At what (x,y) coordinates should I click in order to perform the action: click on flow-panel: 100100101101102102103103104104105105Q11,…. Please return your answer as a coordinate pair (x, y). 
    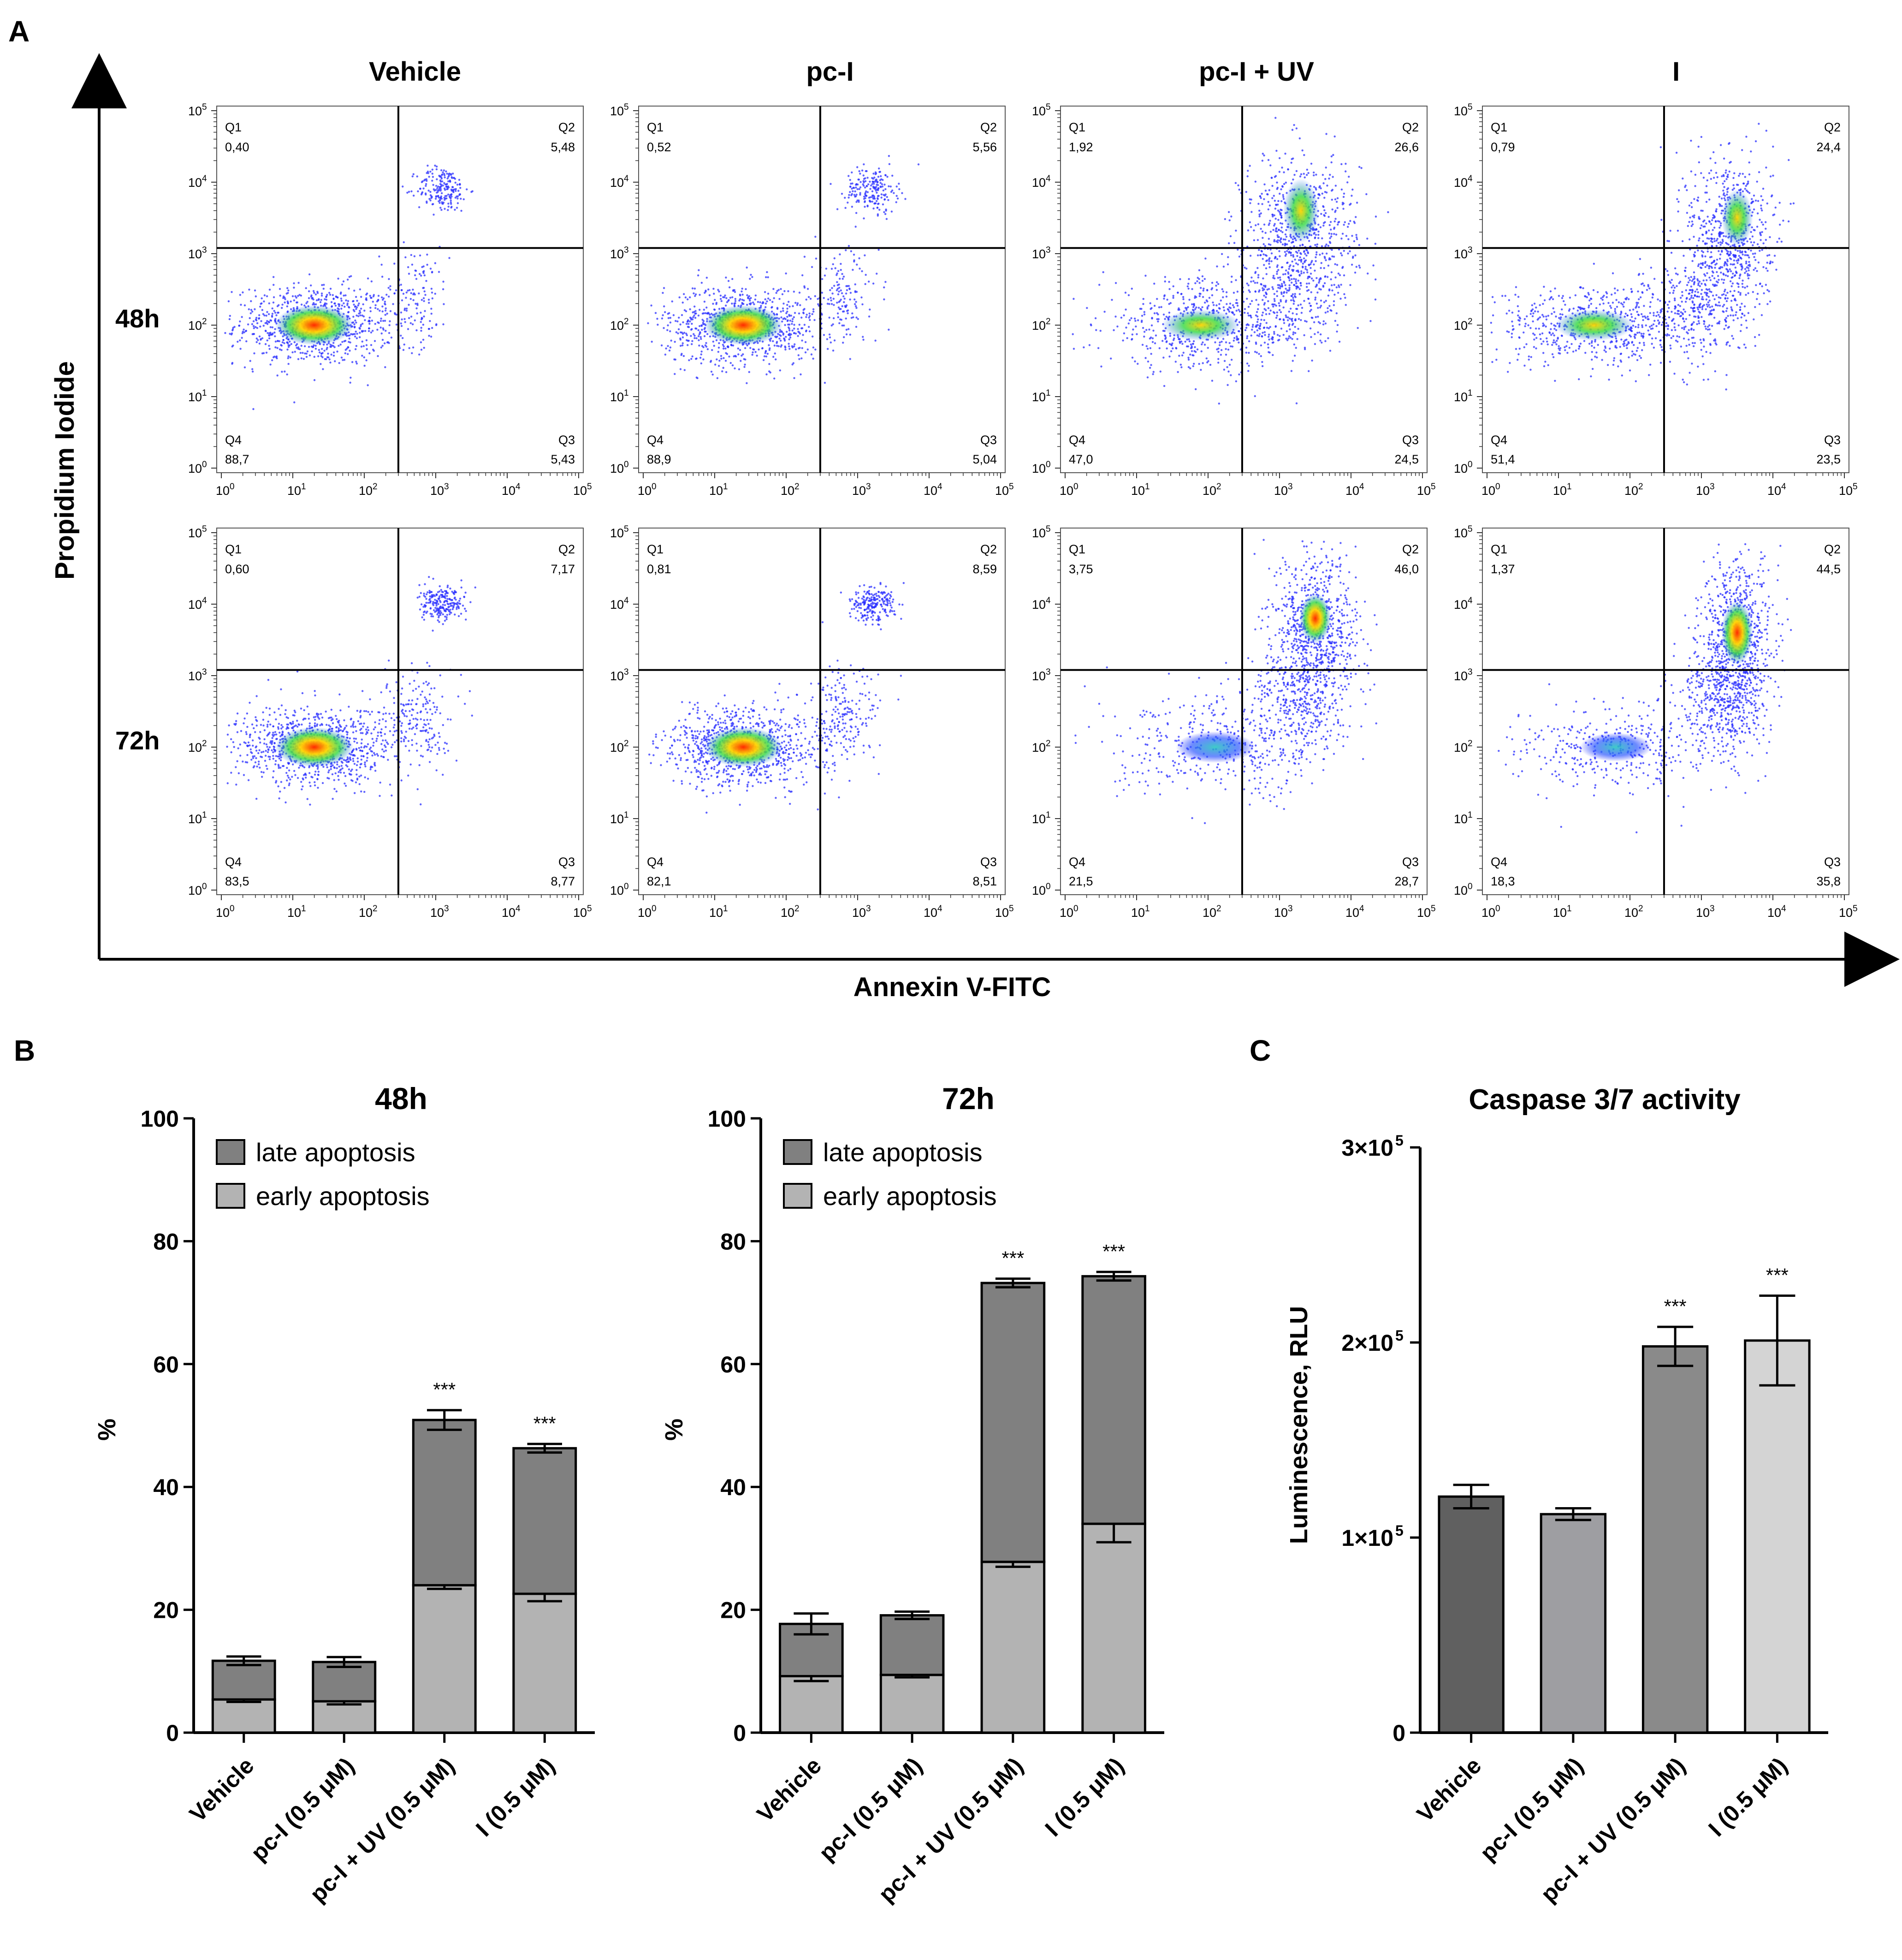
    Looking at the image, I should click on (1234, 300).